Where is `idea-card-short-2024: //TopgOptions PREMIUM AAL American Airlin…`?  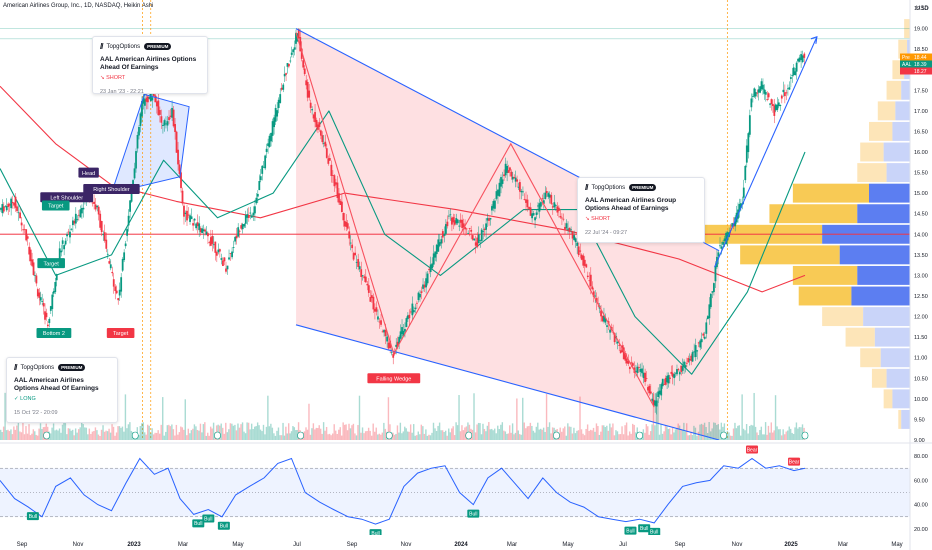
idea-card-short-2024: //TopgOptions PREMIUM AAL American Airlin… is located at coordinates (641, 210).